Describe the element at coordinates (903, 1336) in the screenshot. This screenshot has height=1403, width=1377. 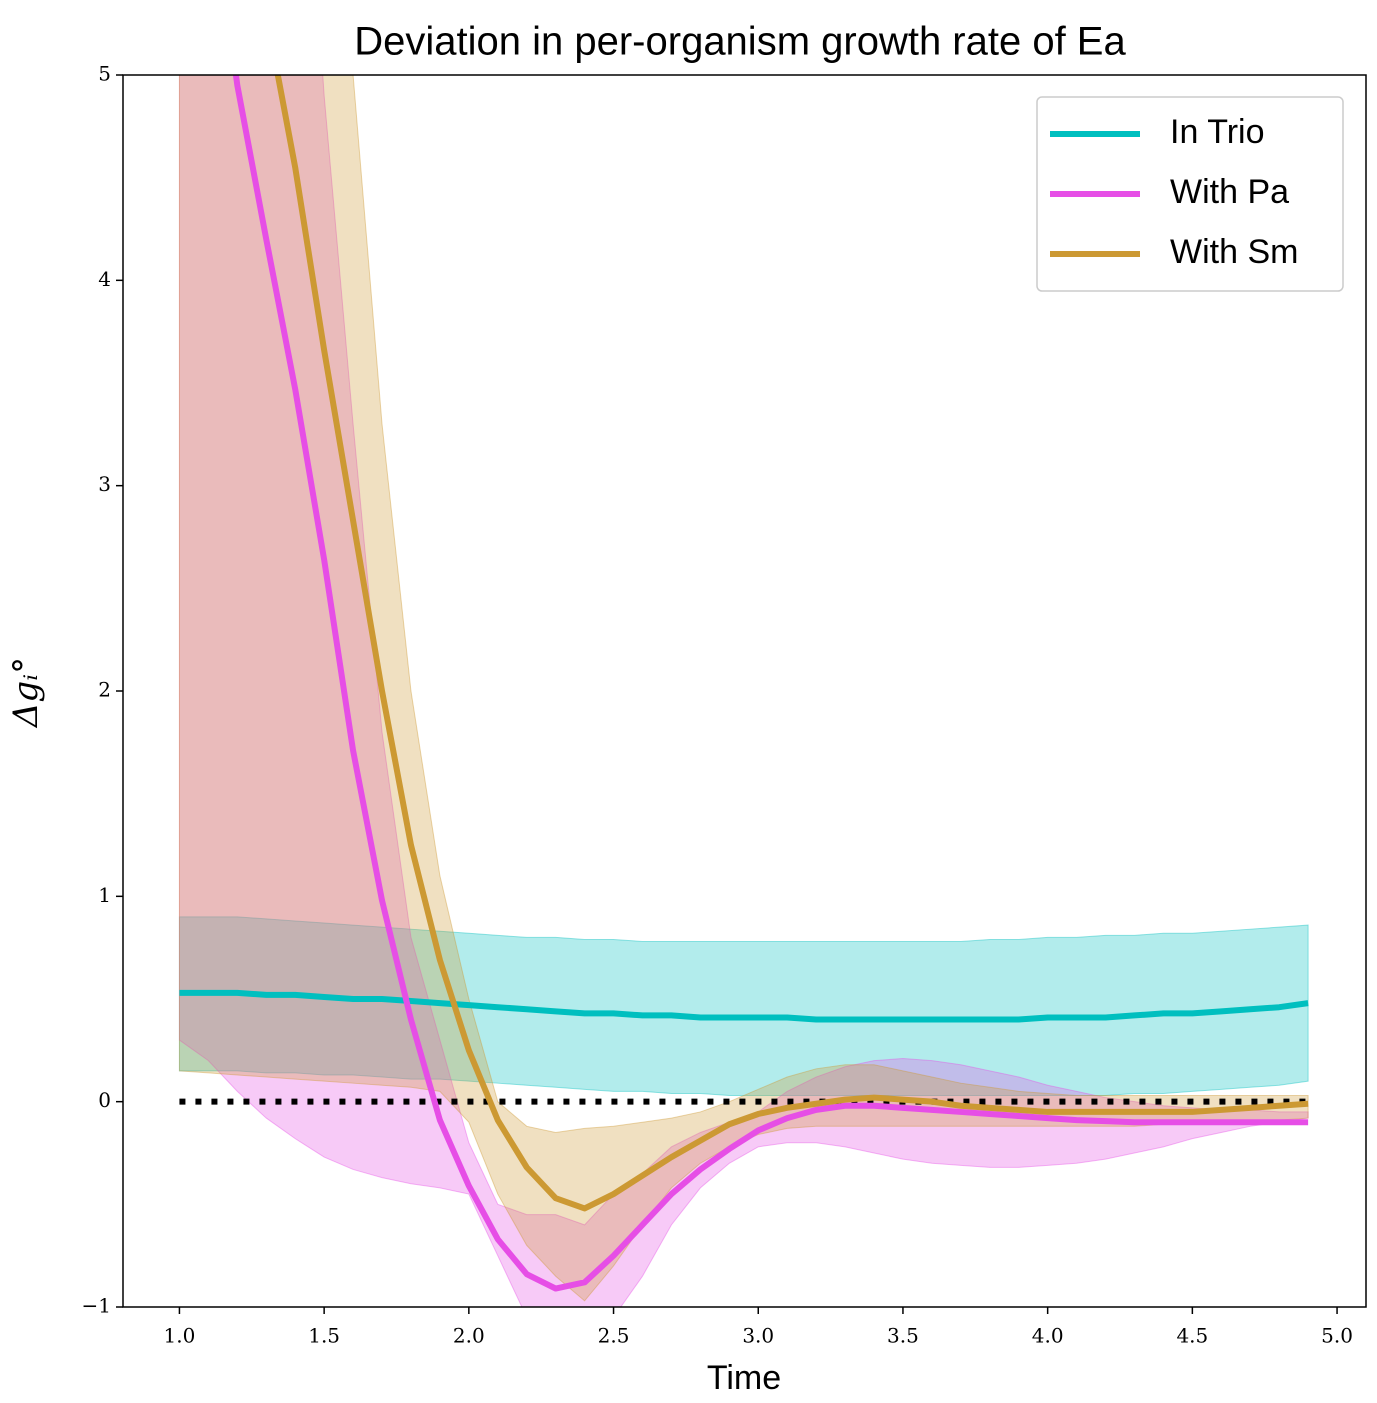
I see `x-tick-label: 3.5` at that location.